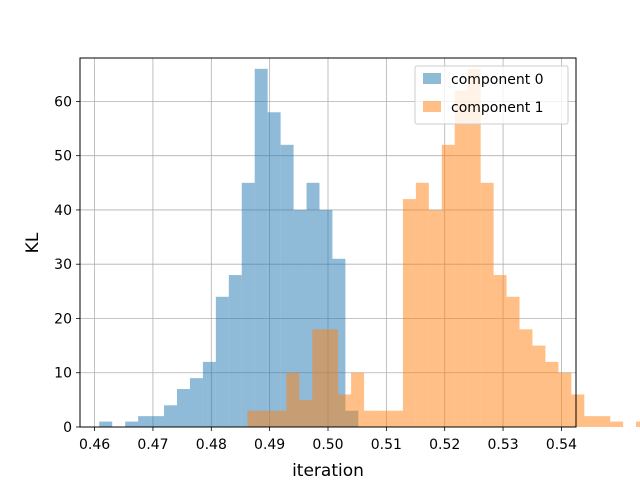 This screenshot has height=480, width=640. Describe the element at coordinates (63, 211) in the screenshot. I see `y-tick-label: 40` at that location.